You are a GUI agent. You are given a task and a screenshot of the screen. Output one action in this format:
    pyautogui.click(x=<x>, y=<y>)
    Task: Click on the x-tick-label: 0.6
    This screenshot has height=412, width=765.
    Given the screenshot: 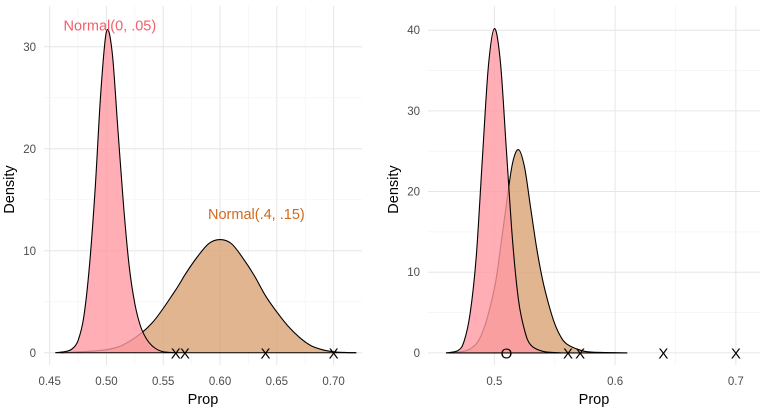 What is the action you would take?
    pyautogui.click(x=615, y=382)
    